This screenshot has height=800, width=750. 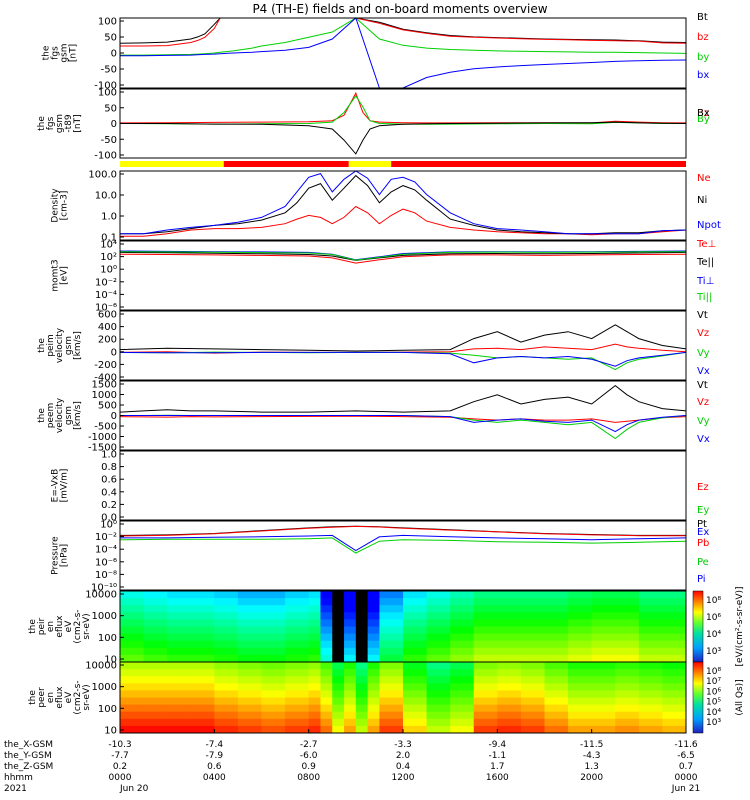 What do you see at coordinates (403, 164) in the screenshot?
I see `state-bar` at bounding box center [403, 164].